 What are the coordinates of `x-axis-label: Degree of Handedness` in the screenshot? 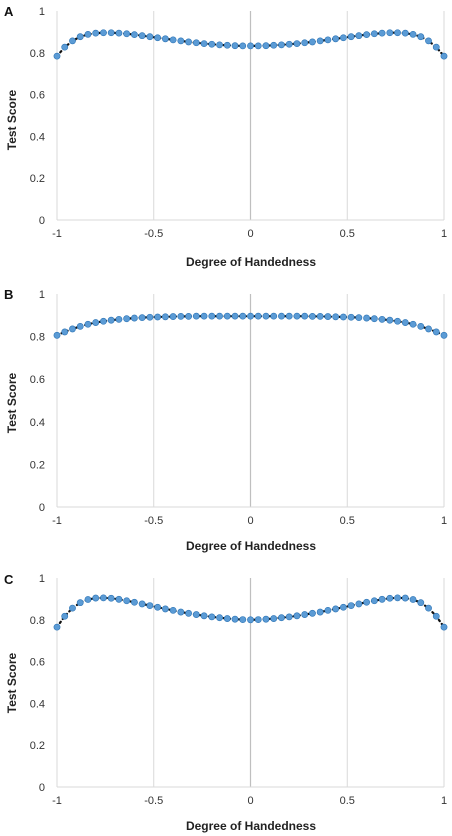 It's located at (251, 262).